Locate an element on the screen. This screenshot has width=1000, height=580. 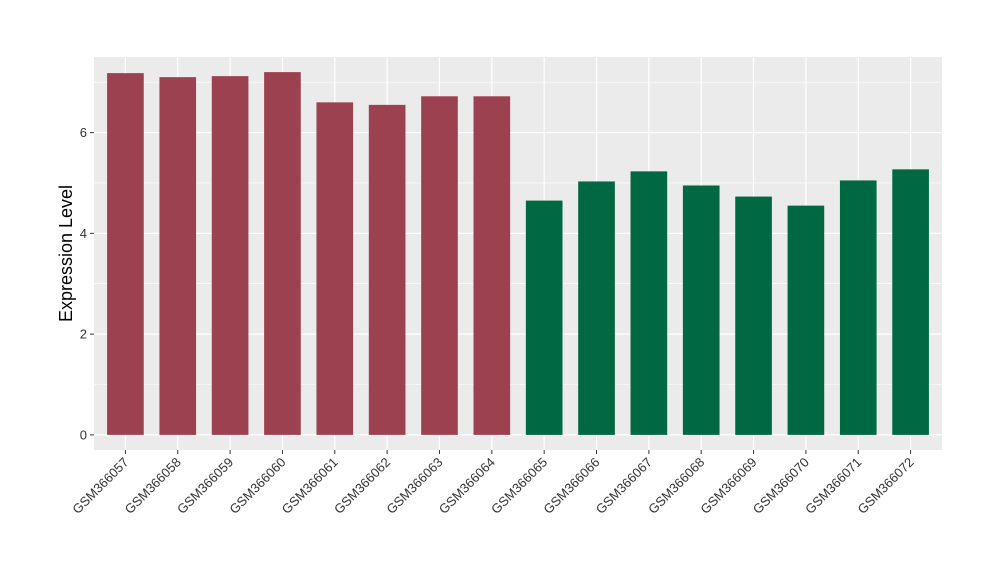
bar-GSM366068 is located at coordinates (701, 310).